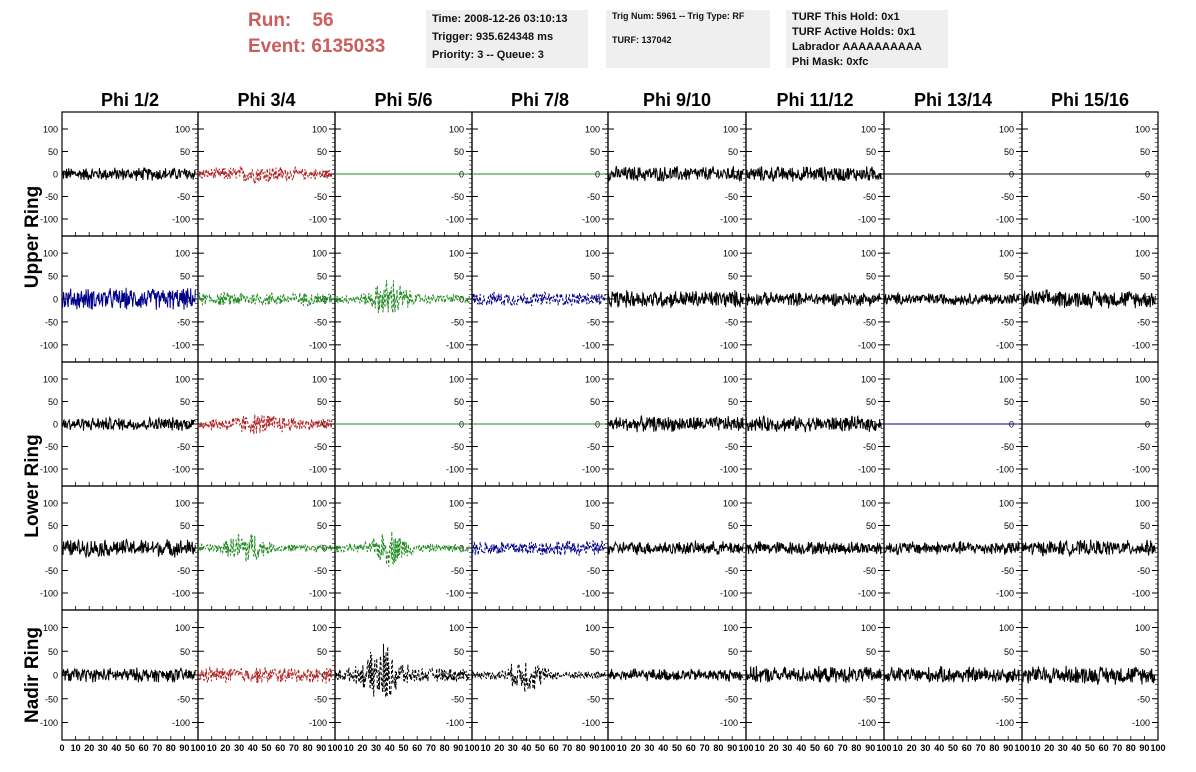  Describe the element at coordinates (830, 62) in the screenshot. I see `phi-mask-text: Phi Mask: 0xfc` at that location.